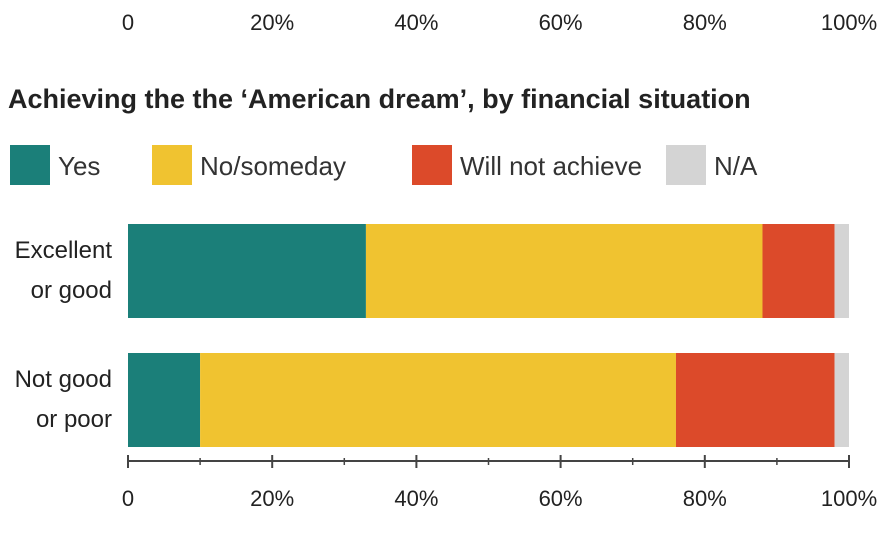 This screenshot has height=542, width=880. What do you see at coordinates (272, 498) in the screenshot?
I see `x-axis-tick-label: 20%` at bounding box center [272, 498].